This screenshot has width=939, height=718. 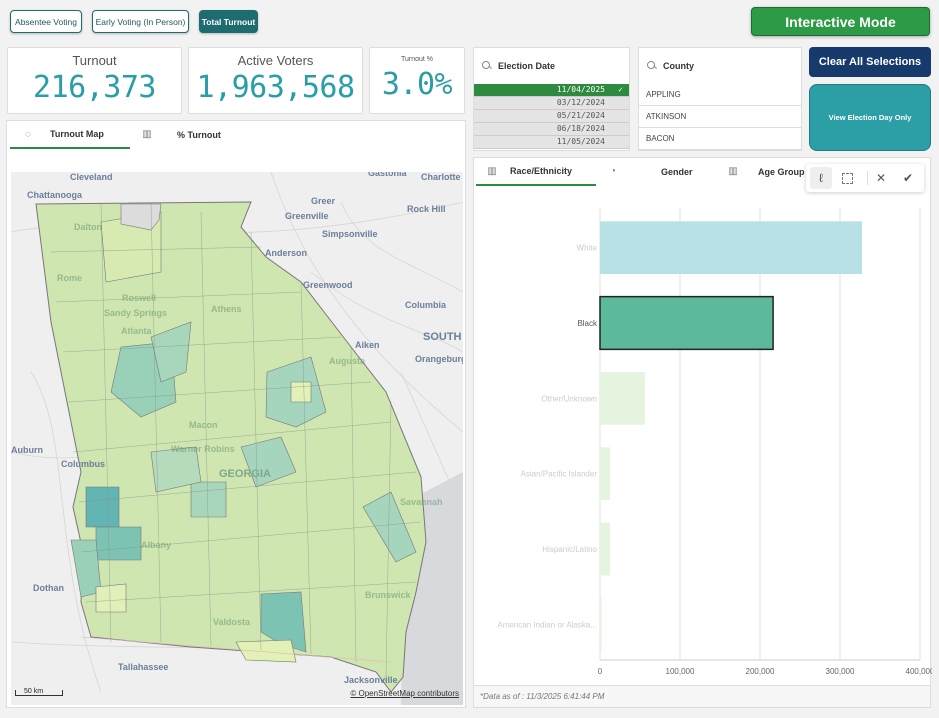 I want to click on cancel-selection-button: ✕, so click(x=881, y=178).